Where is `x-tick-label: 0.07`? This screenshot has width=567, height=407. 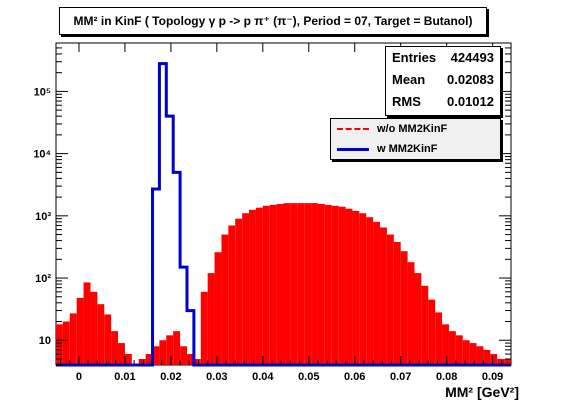 x-tick-label: 0.07 is located at coordinates (400, 377).